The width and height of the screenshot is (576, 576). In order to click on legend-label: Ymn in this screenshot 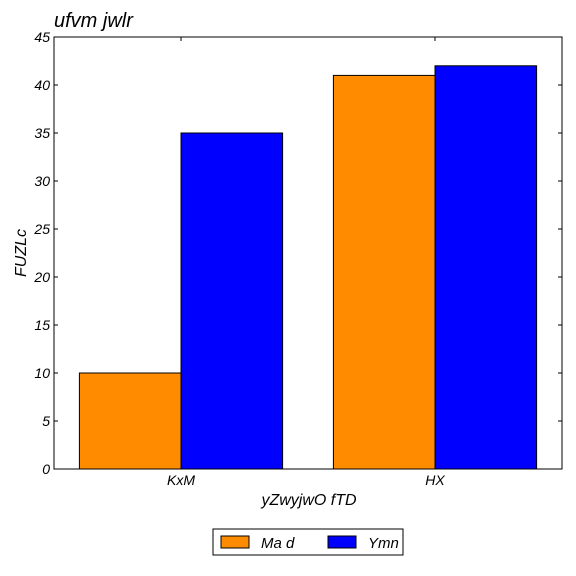, I will do `click(383, 543)`.